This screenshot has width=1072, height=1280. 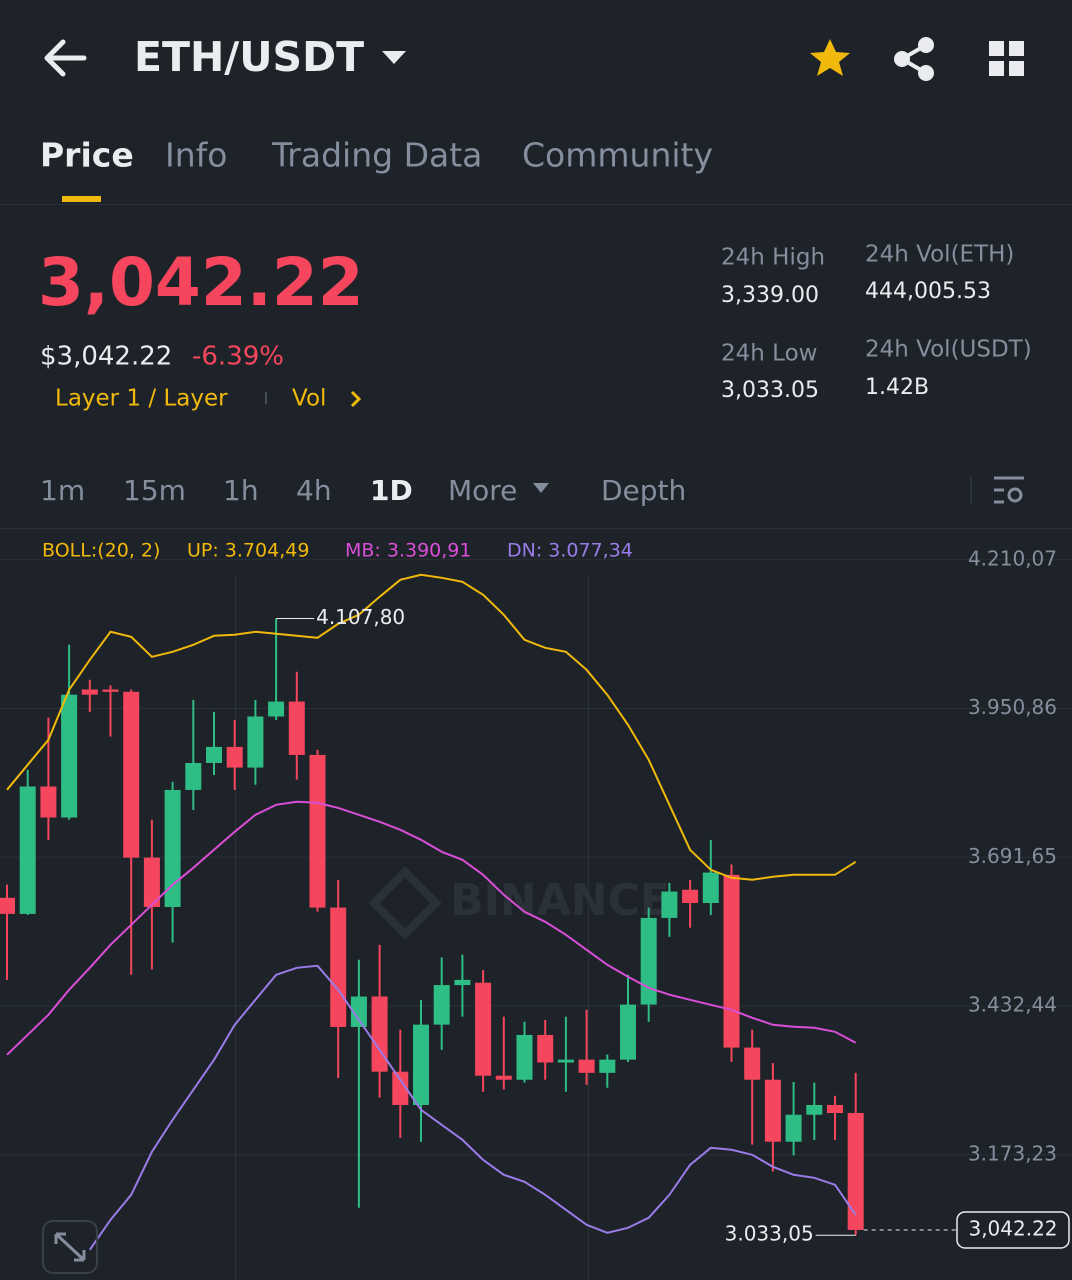 I want to click on y-tick-label: 3.950,86, so click(x=1012, y=707).